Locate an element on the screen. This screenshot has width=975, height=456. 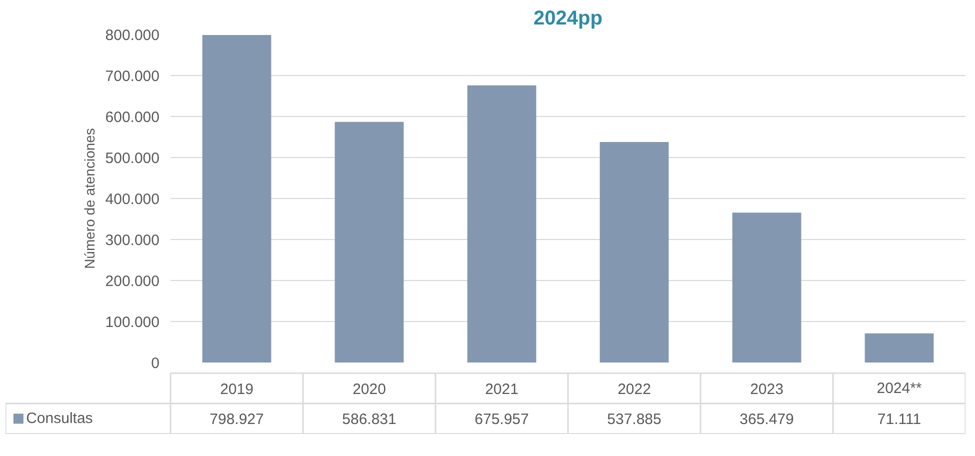
x-tick-label: 2024** is located at coordinates (899, 388).